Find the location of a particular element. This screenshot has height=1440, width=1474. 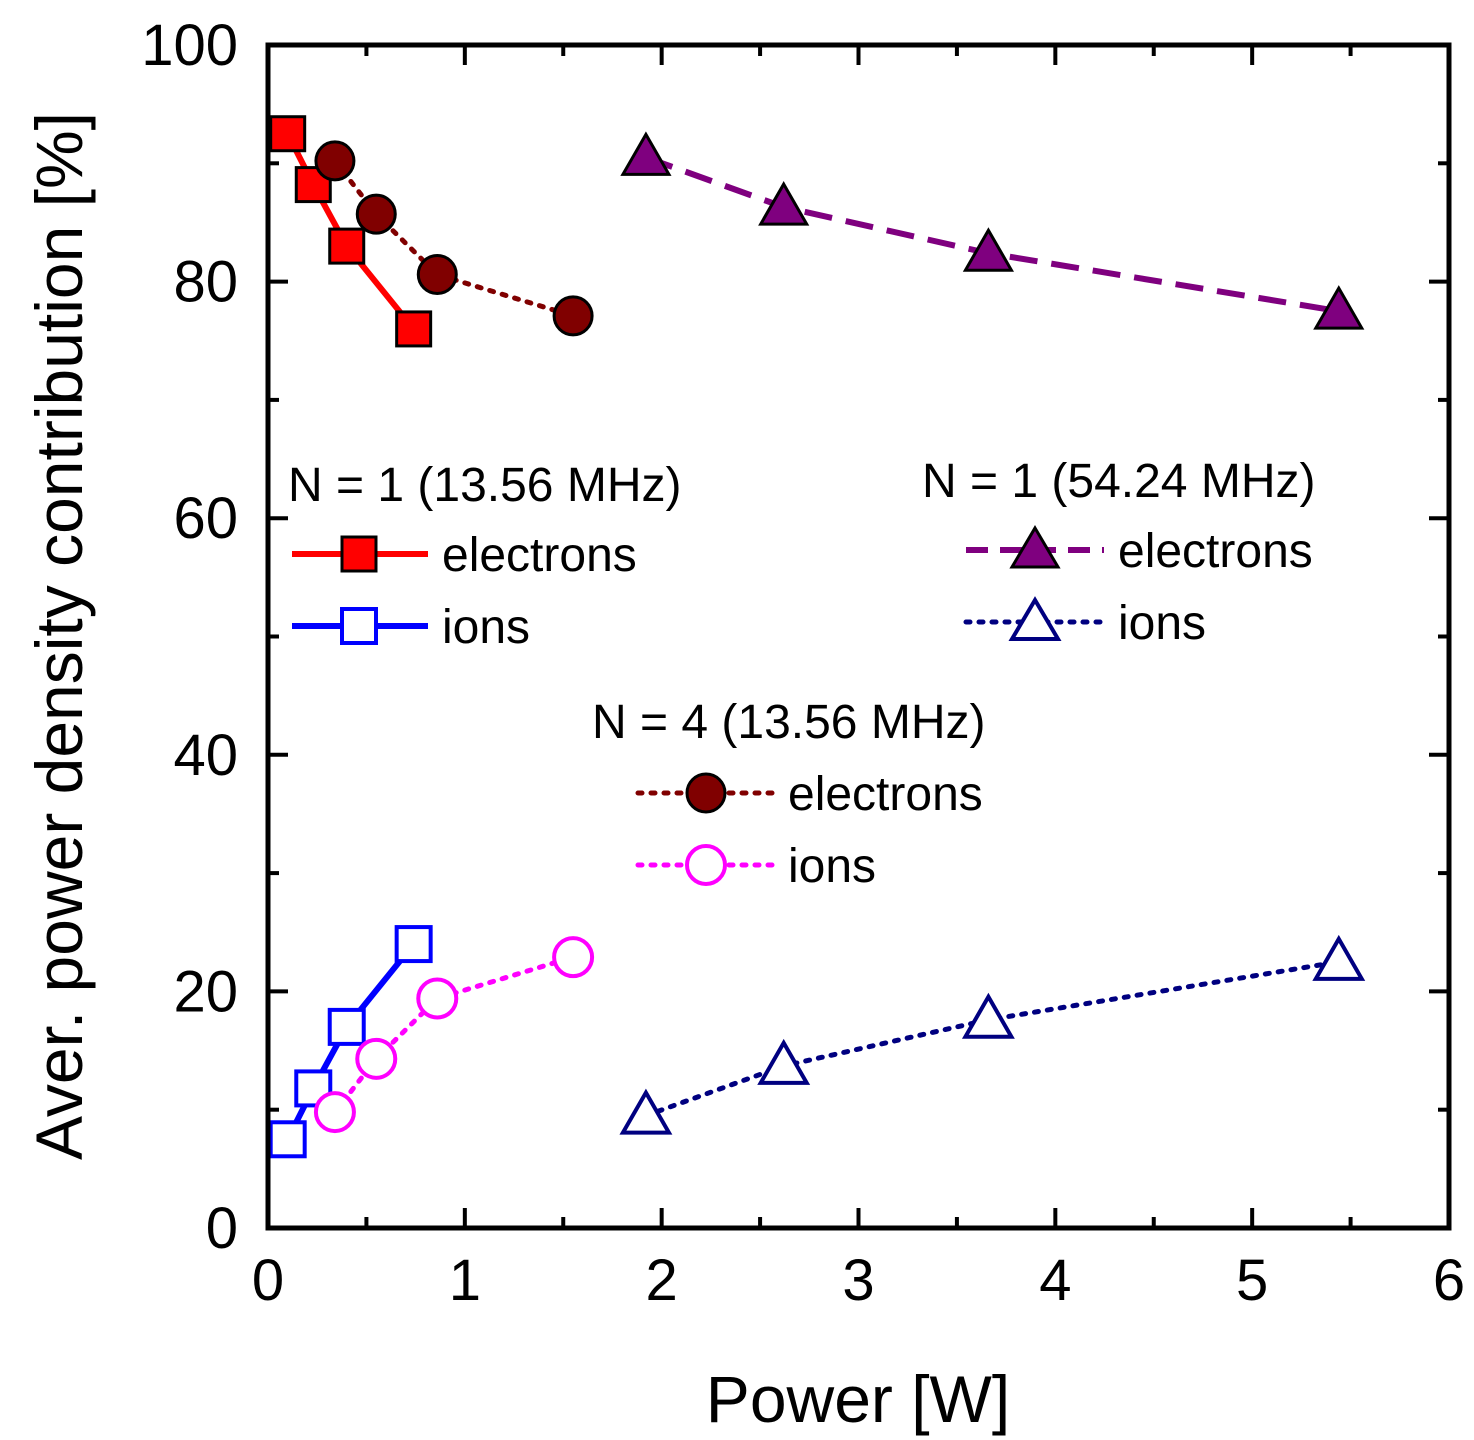

series-5-line is located at coordinates (454, 1034).